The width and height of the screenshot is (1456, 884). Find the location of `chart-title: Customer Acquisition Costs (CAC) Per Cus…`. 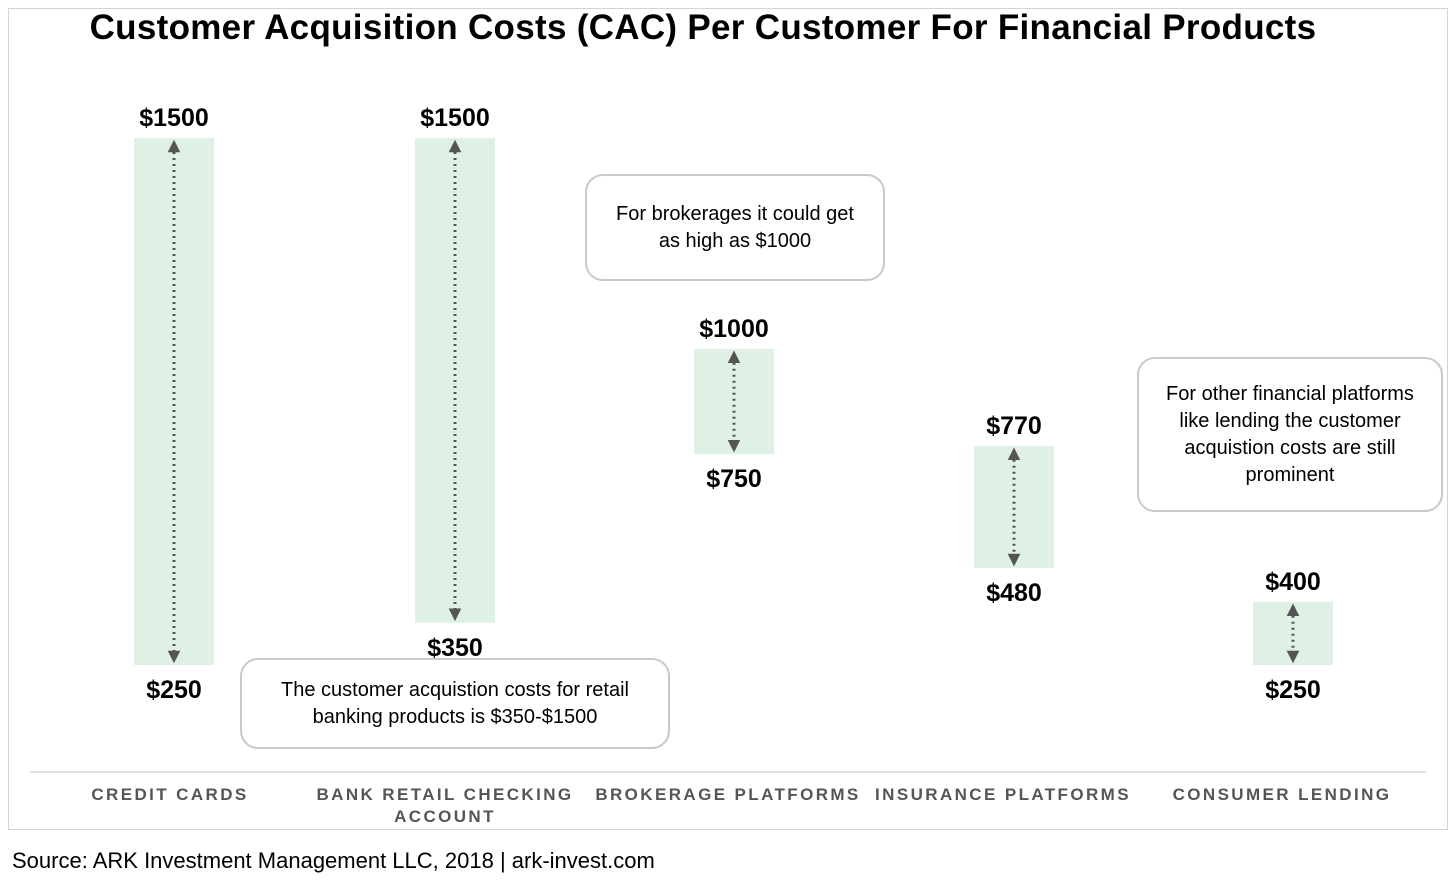

chart-title: Customer Acquisition Costs (CAC) Per Cus… is located at coordinates (703, 27).